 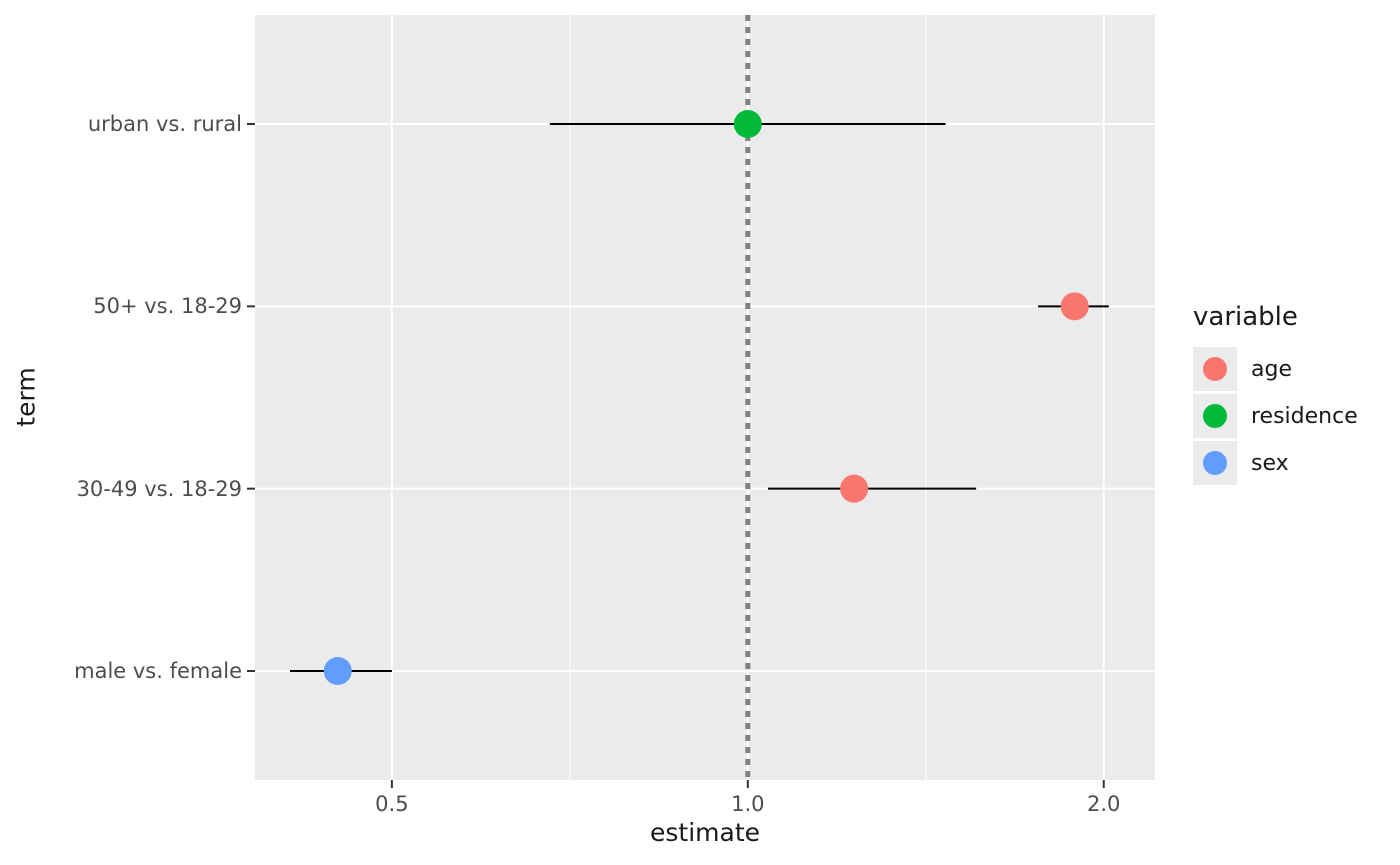 What do you see at coordinates (1293, 369) in the screenshot?
I see `legend-entry-age: age` at bounding box center [1293, 369].